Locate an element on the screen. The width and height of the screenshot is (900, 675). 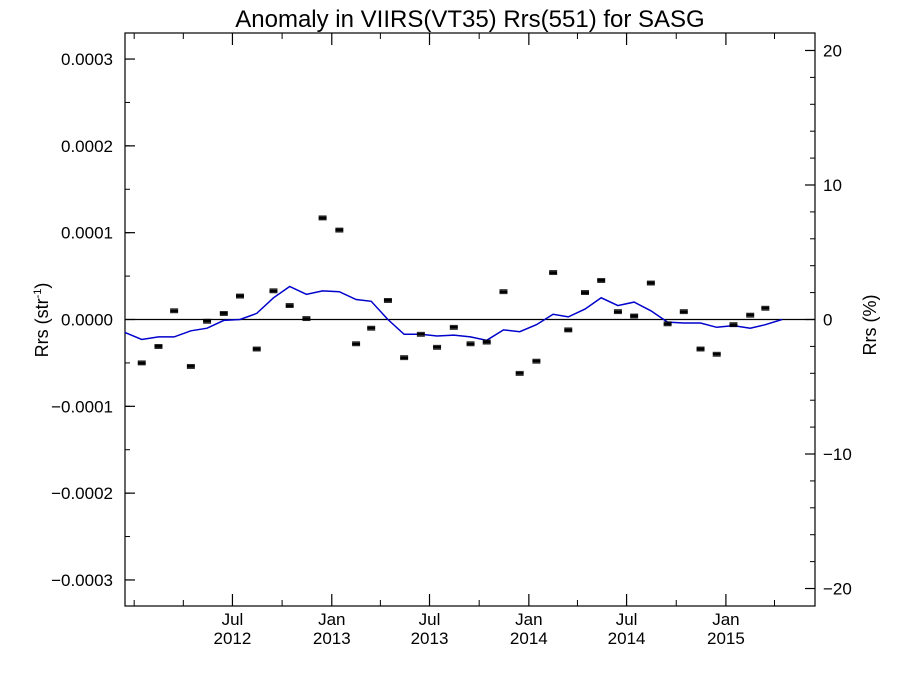
y-axis-label-superscript: -1 is located at coordinates (38, 294).